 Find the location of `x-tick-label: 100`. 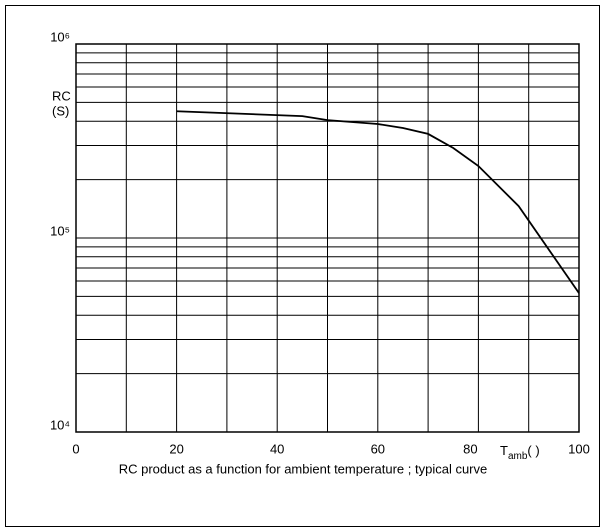

x-tick-label: 100 is located at coordinates (579, 448).